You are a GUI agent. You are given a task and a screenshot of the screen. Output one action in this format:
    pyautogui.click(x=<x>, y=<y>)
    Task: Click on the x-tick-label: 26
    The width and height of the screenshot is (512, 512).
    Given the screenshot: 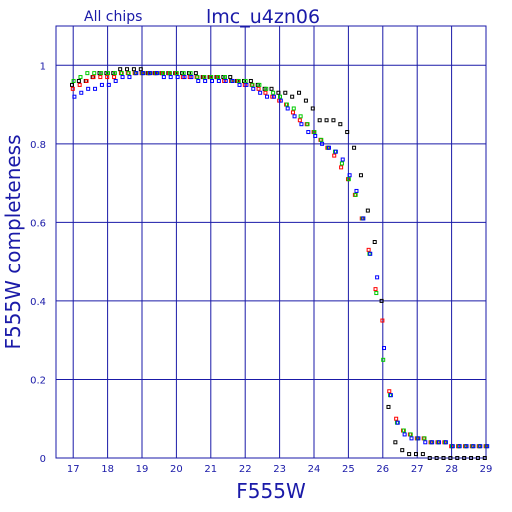 What is the action you would take?
    pyautogui.click(x=382, y=469)
    